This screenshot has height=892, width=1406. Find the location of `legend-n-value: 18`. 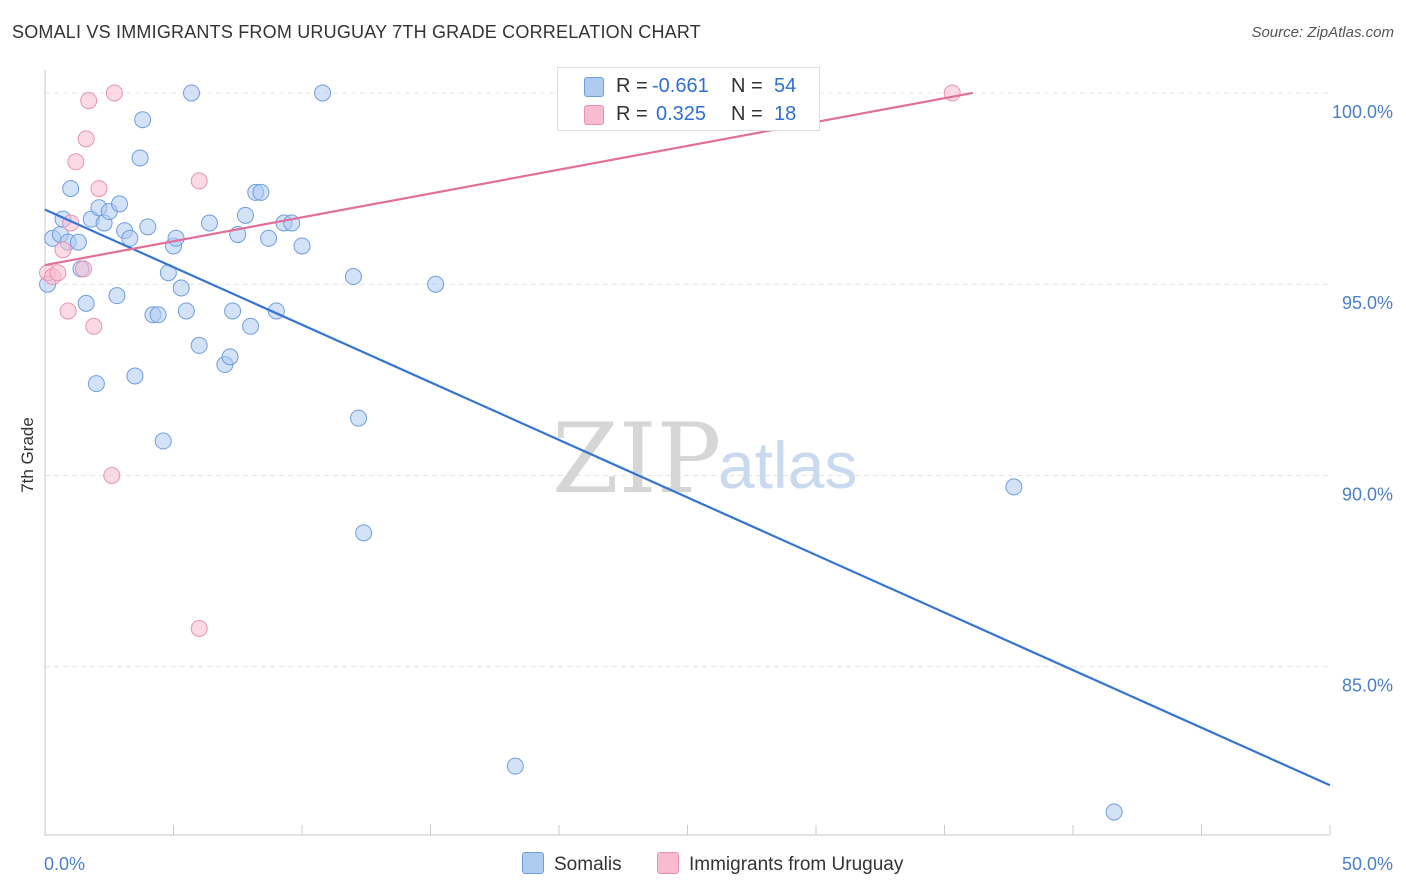

legend-n-value: 18 is located at coordinates (785, 114).